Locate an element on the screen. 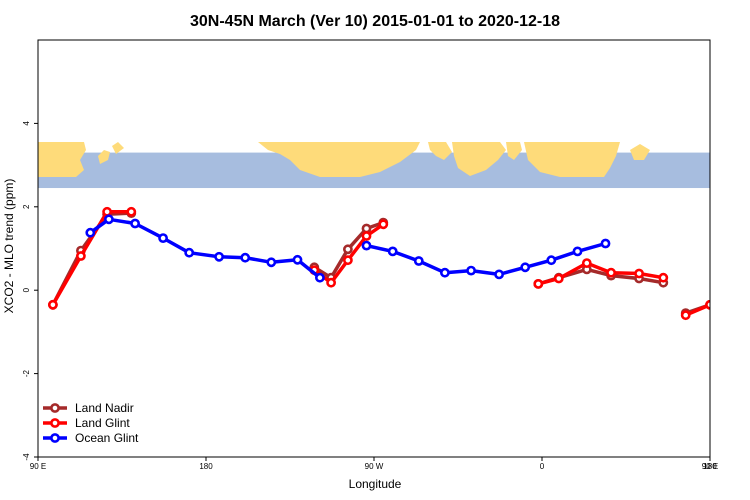  y-tick-label: 2 is located at coordinates (26, 206).